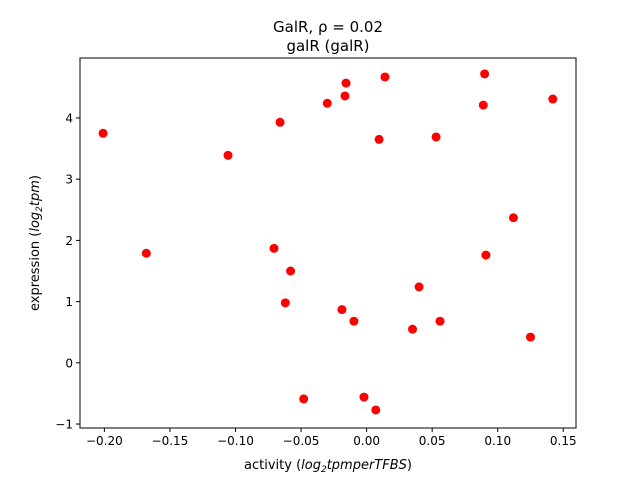 Image resolution: width=640 pixels, height=484 pixels. I want to click on y-tick-label: 1, so click(69, 302).